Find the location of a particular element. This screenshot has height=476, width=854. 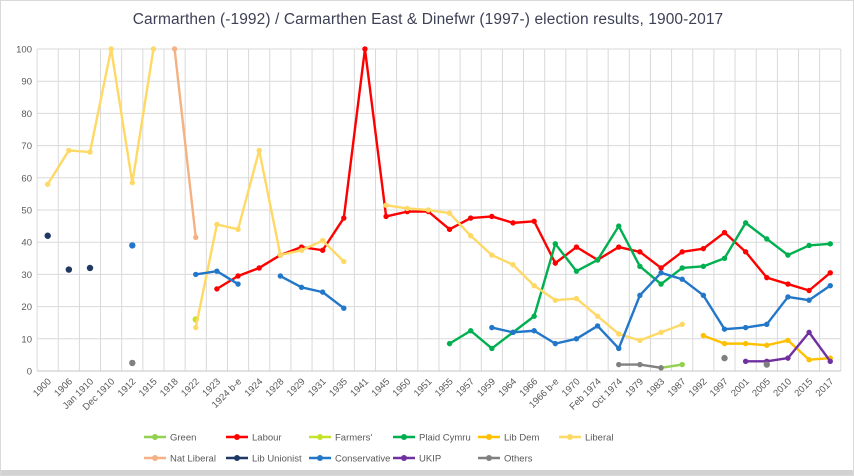

legend-swatch-marker-liberal is located at coordinates (570, 437).